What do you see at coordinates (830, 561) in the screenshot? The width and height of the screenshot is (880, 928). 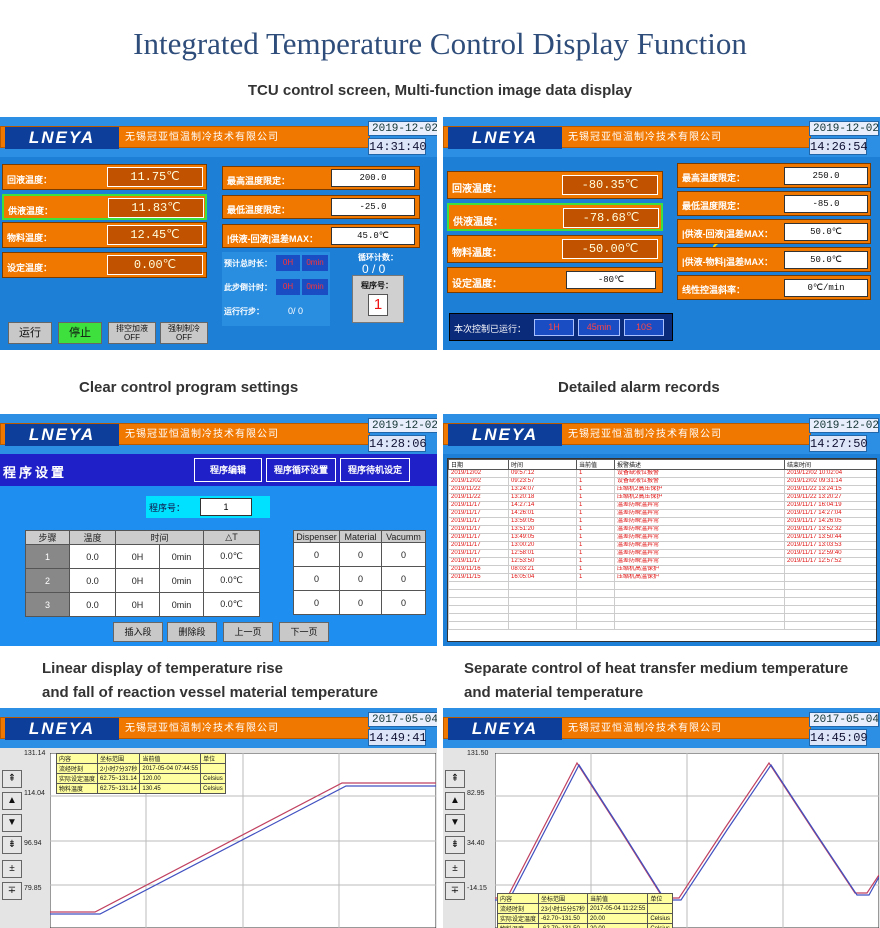 I see `alarm-cell: 2019/11/17 12:57:52` at bounding box center [830, 561].